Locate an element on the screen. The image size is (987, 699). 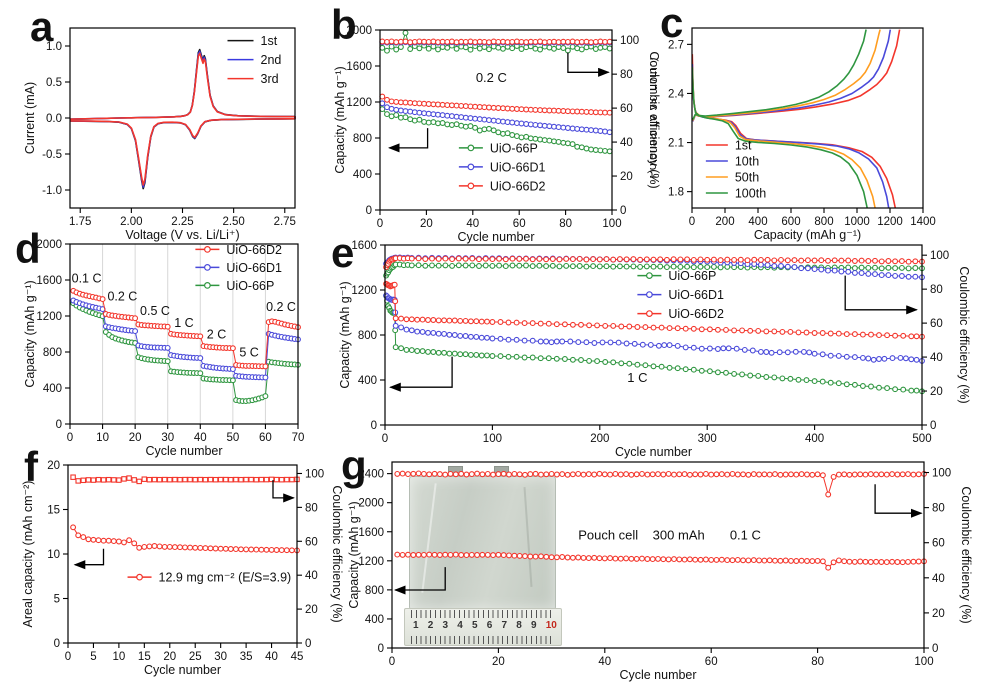
svg-text: 2.7 is located at coordinates (676, 45).